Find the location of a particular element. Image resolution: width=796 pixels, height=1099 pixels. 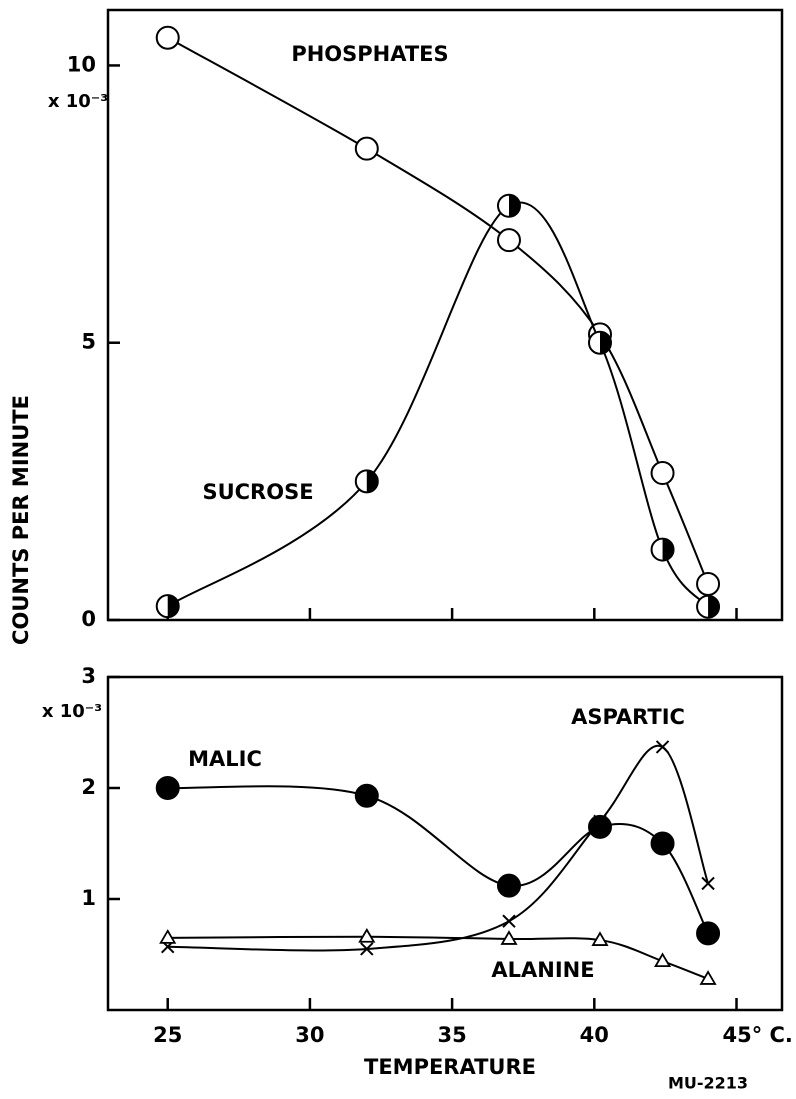

figure-id: MU-2213 is located at coordinates (708, 1083).